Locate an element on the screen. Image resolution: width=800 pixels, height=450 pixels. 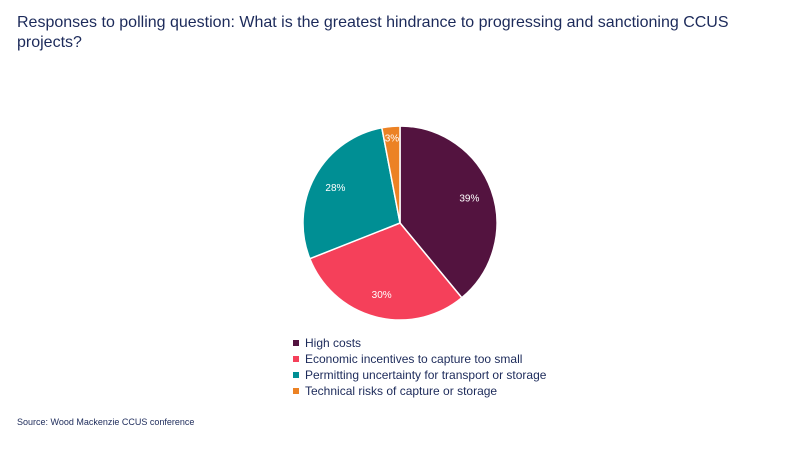
slice-data-label-4: 3% is located at coordinates (392, 139).